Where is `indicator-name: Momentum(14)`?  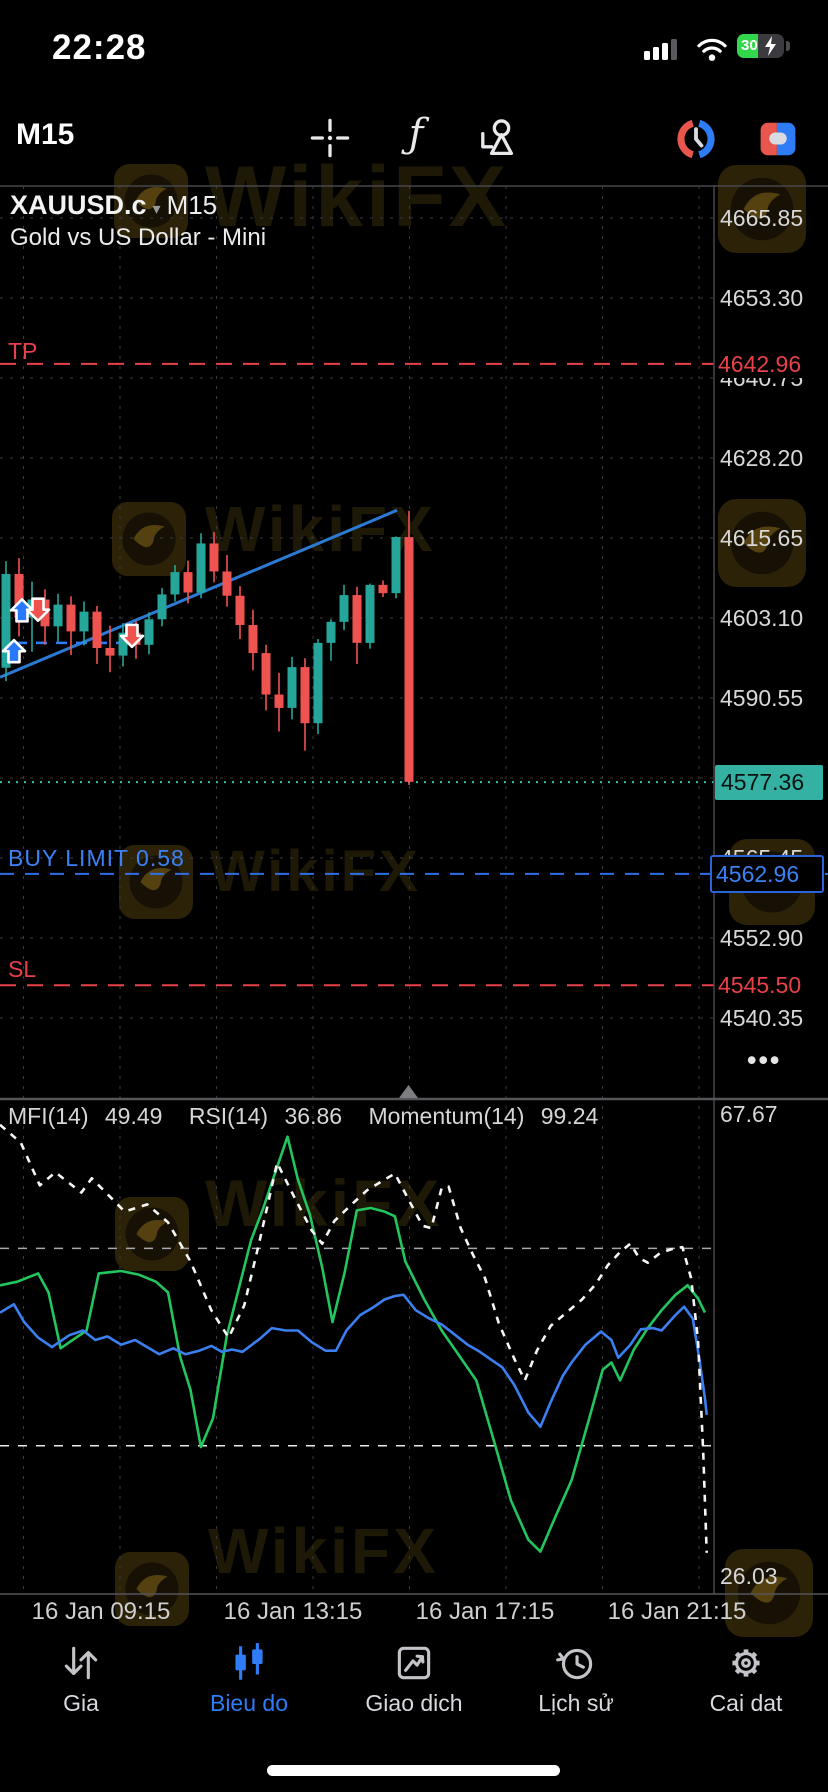
indicator-name: Momentum(14) is located at coordinates (446, 1116).